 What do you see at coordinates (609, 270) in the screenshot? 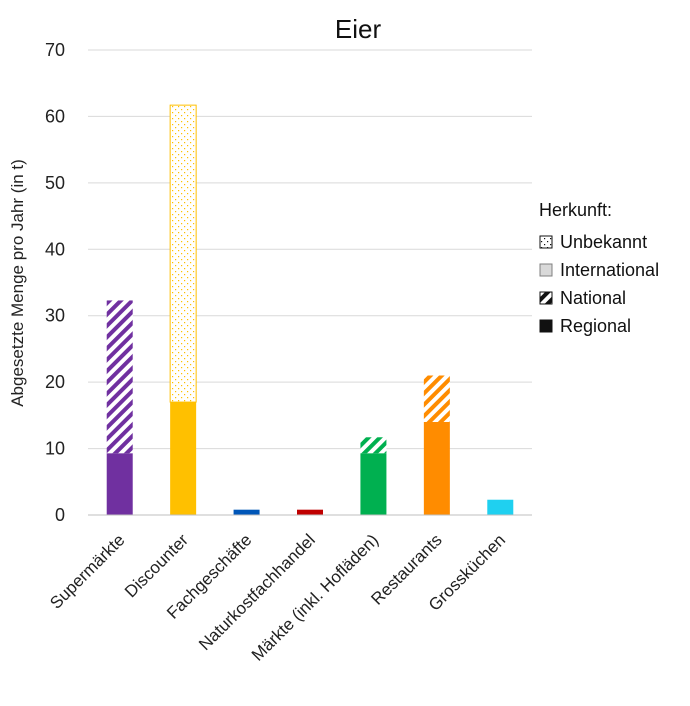
I see `legend-label-international: International` at bounding box center [609, 270].